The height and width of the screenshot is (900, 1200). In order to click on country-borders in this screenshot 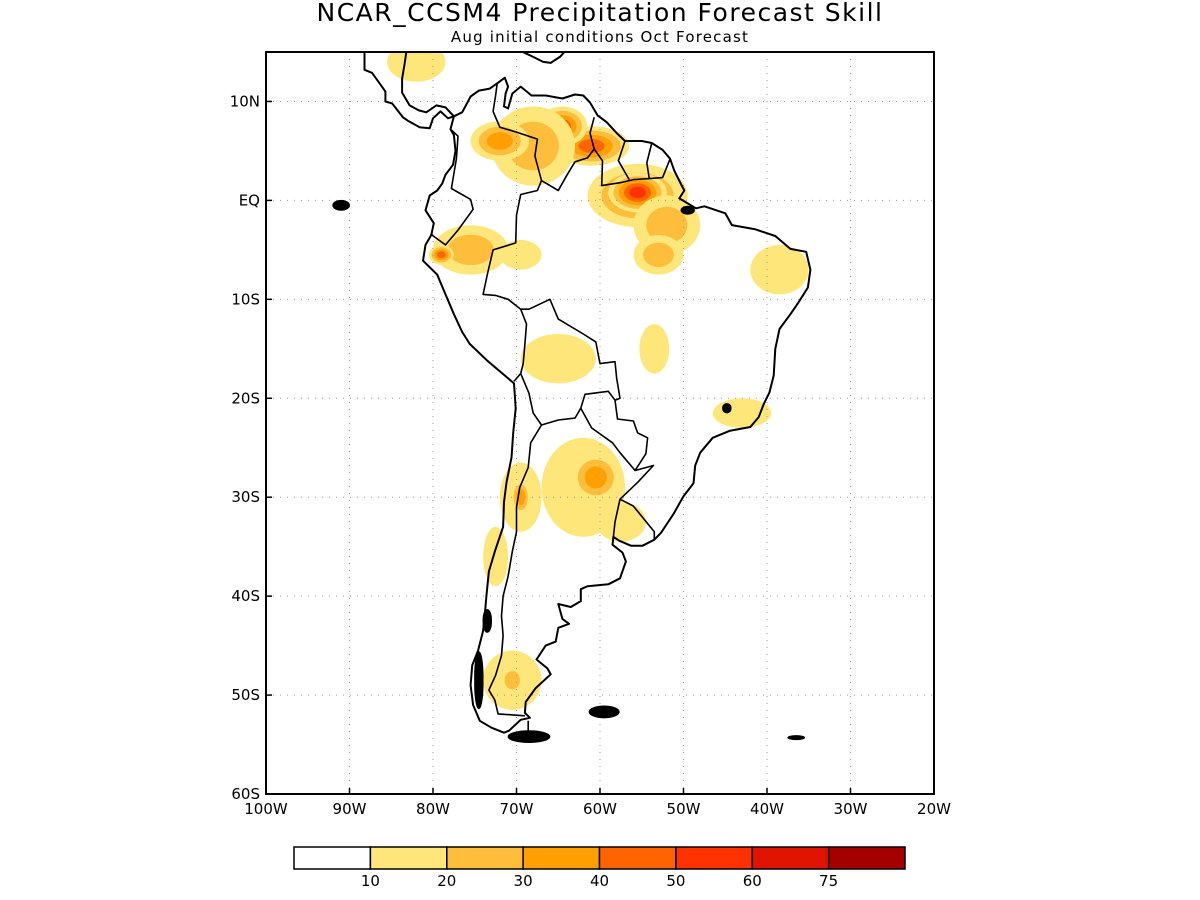, I will do `click(550, 412)`.